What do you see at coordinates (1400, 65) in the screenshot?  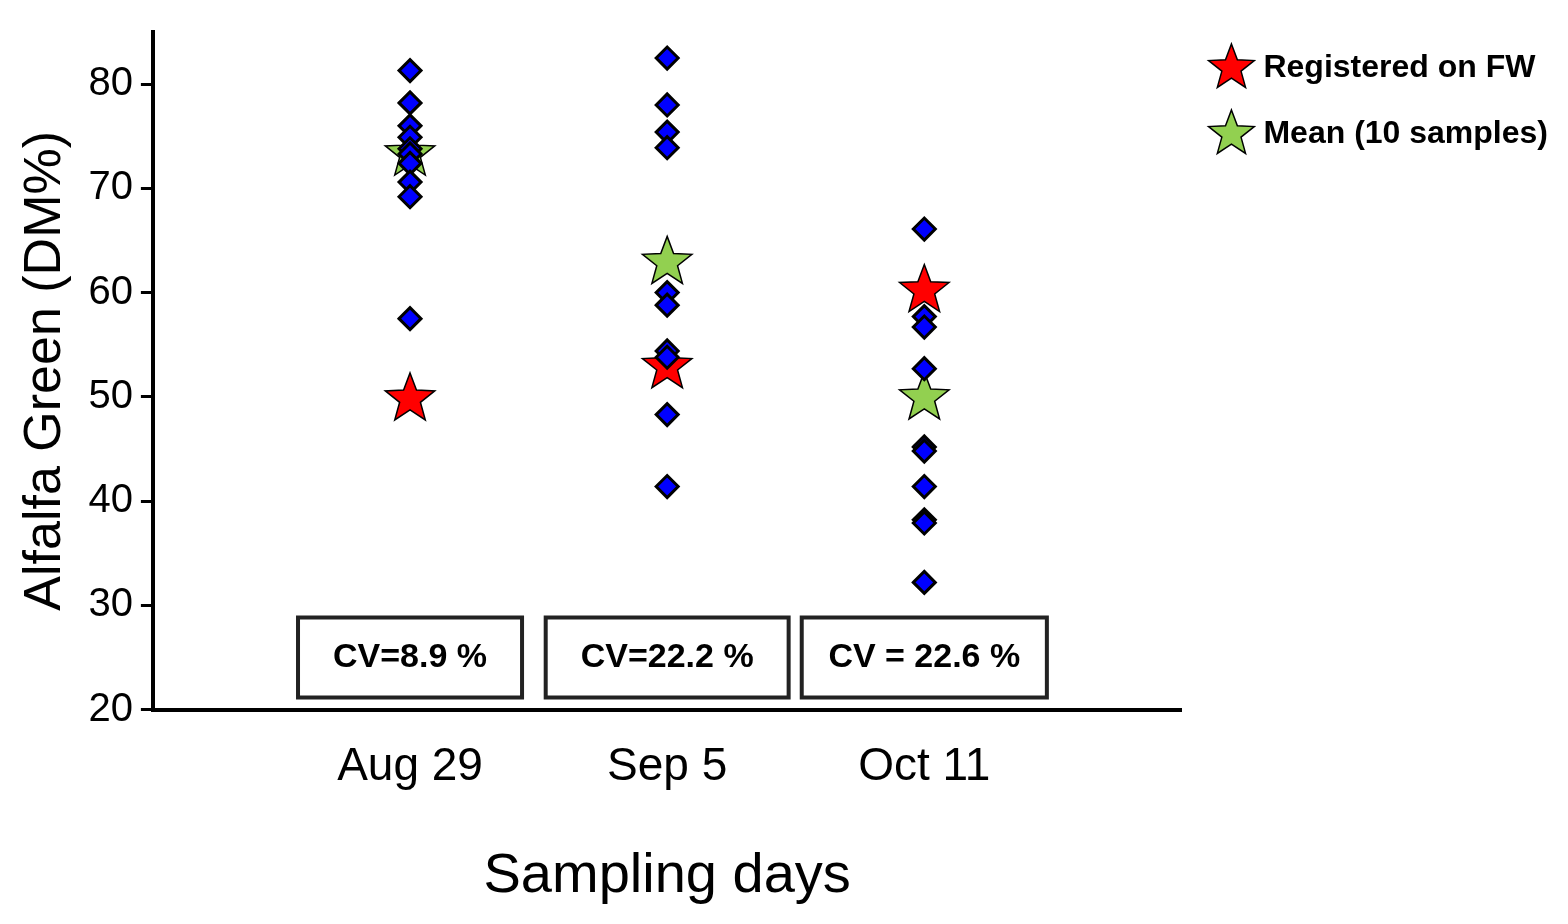 I see `legend-label: Registered on FW` at bounding box center [1400, 65].